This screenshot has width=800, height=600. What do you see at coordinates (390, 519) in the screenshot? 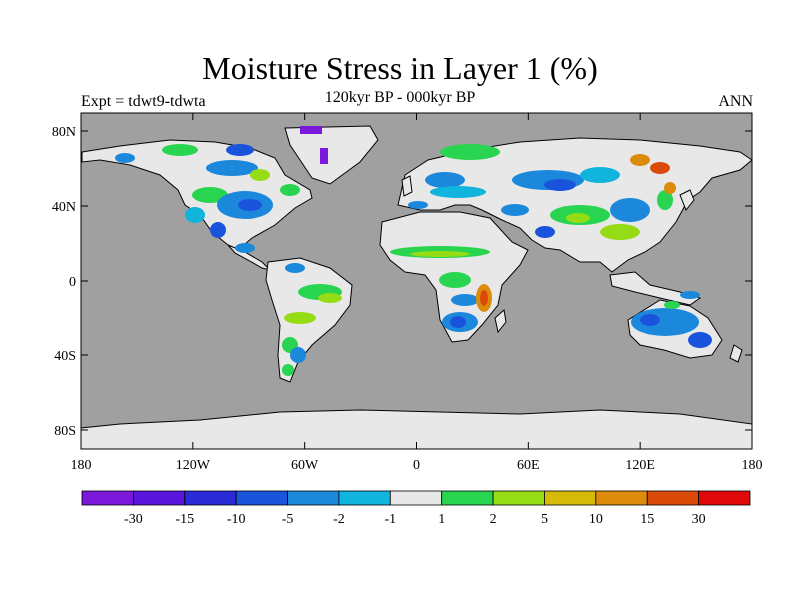
I see `legend-label: -1` at bounding box center [390, 519].